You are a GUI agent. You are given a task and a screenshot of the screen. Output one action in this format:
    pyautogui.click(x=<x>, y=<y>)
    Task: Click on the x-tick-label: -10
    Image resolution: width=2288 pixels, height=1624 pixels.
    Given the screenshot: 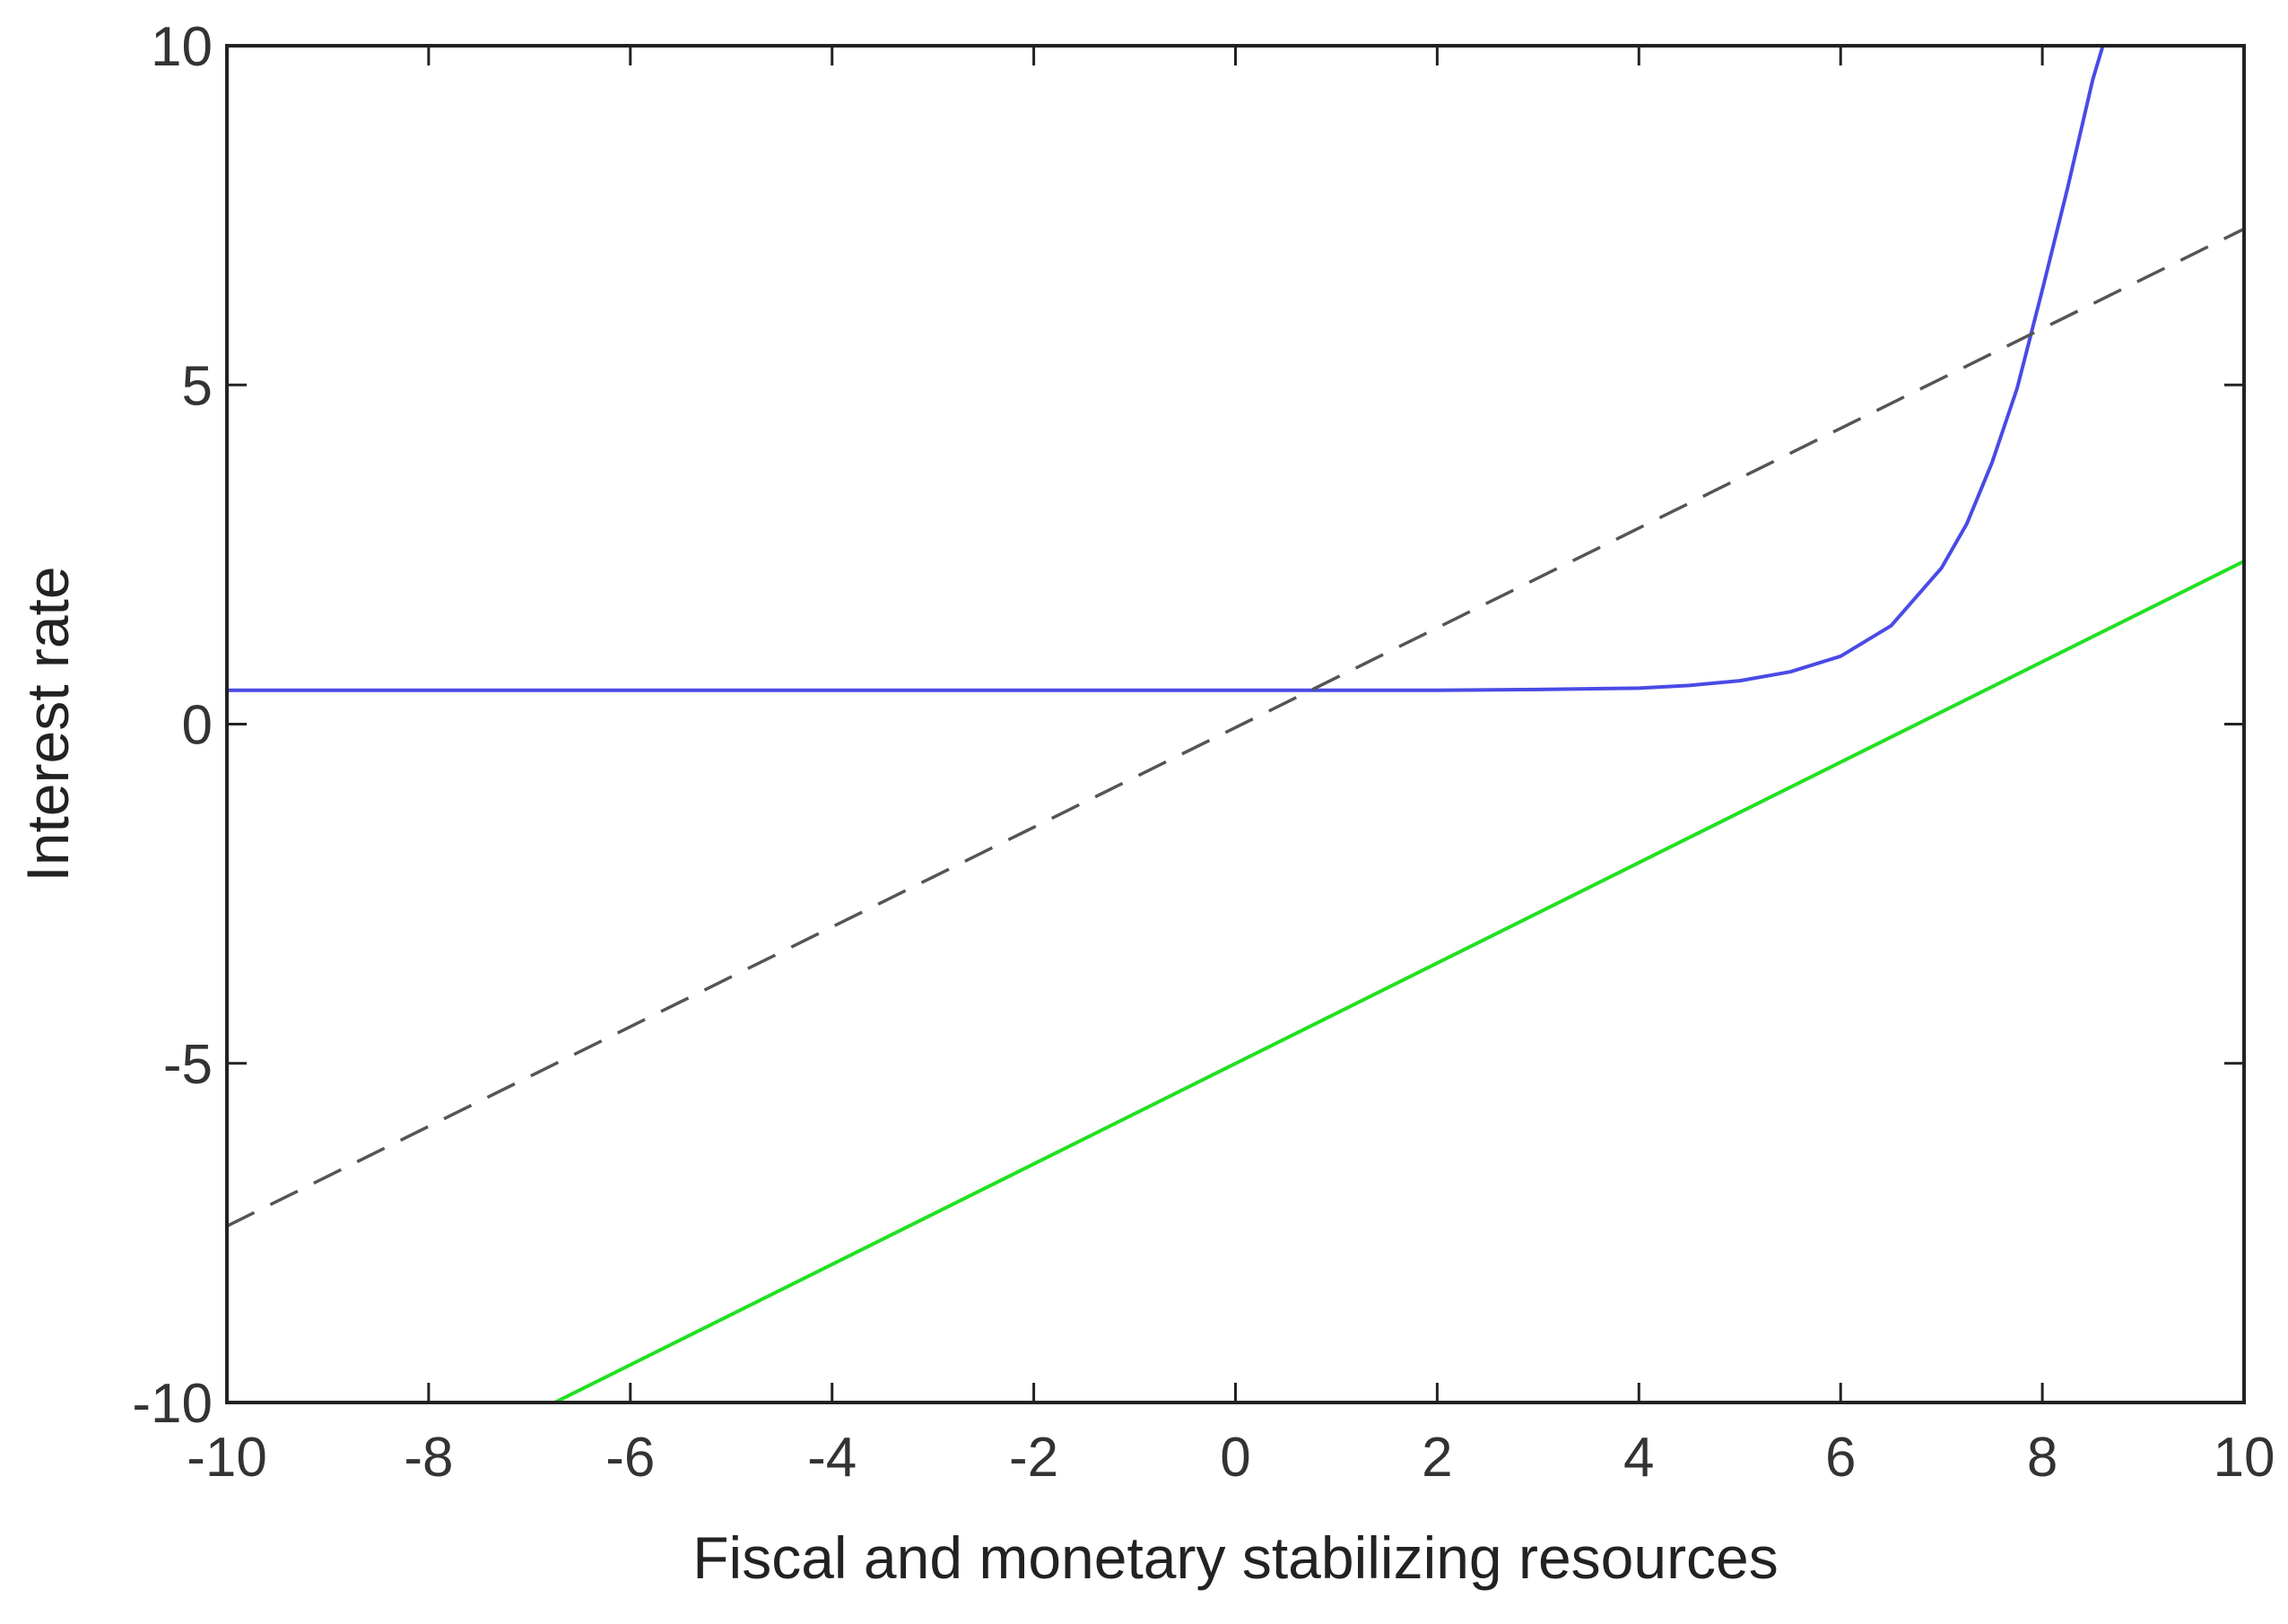 What is the action you would take?
    pyautogui.click(x=227, y=1458)
    